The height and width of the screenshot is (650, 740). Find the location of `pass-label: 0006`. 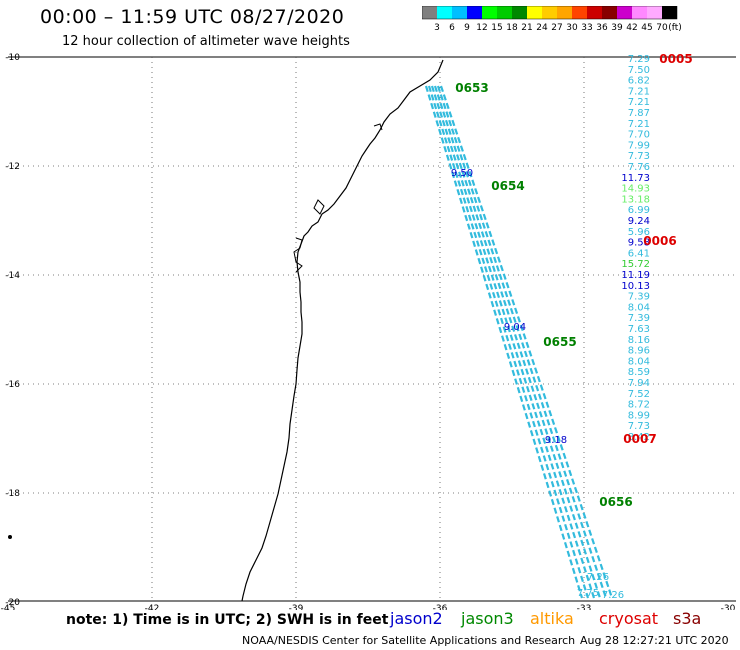

pass-label: 0006 is located at coordinates (659, 241).